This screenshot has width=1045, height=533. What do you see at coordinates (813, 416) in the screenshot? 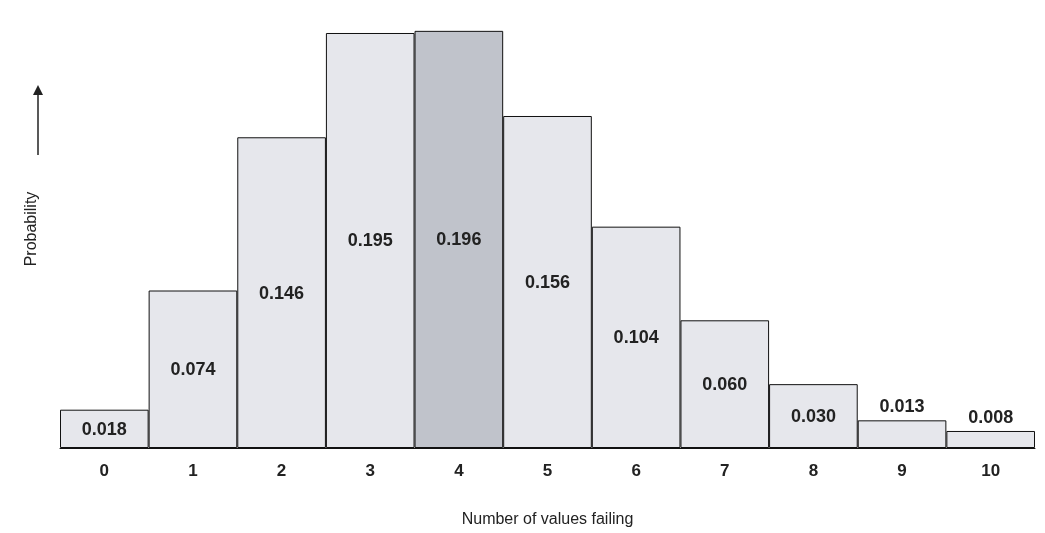
I see `data-label: 0.030` at bounding box center [813, 416].